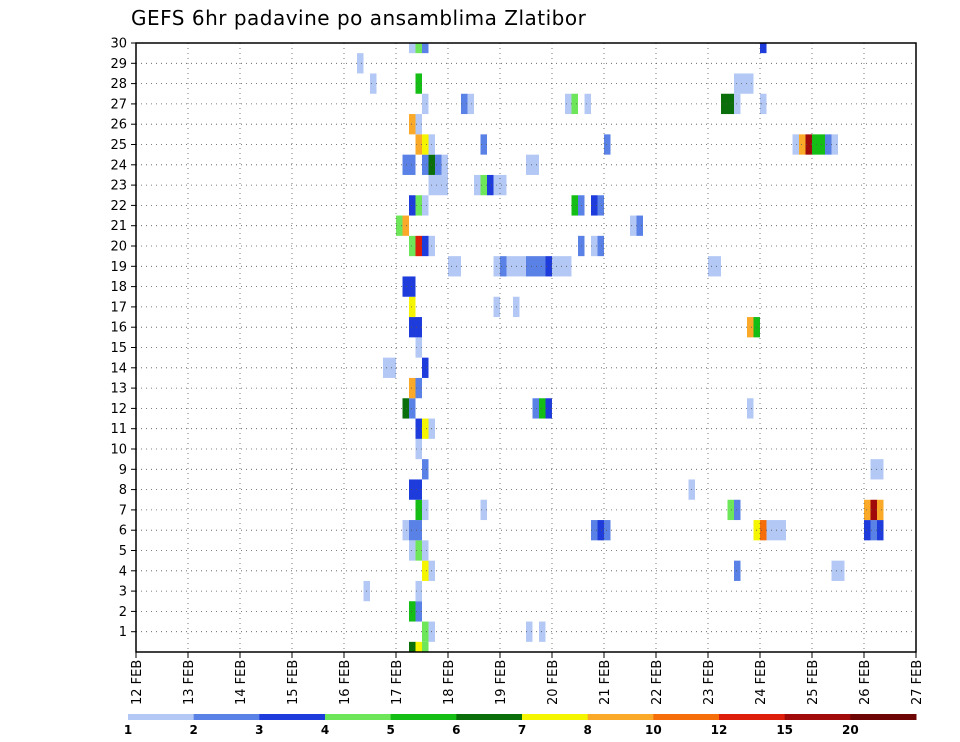 The width and height of the screenshot is (960, 742). I want to click on y-tick-label: 7, so click(123, 510).